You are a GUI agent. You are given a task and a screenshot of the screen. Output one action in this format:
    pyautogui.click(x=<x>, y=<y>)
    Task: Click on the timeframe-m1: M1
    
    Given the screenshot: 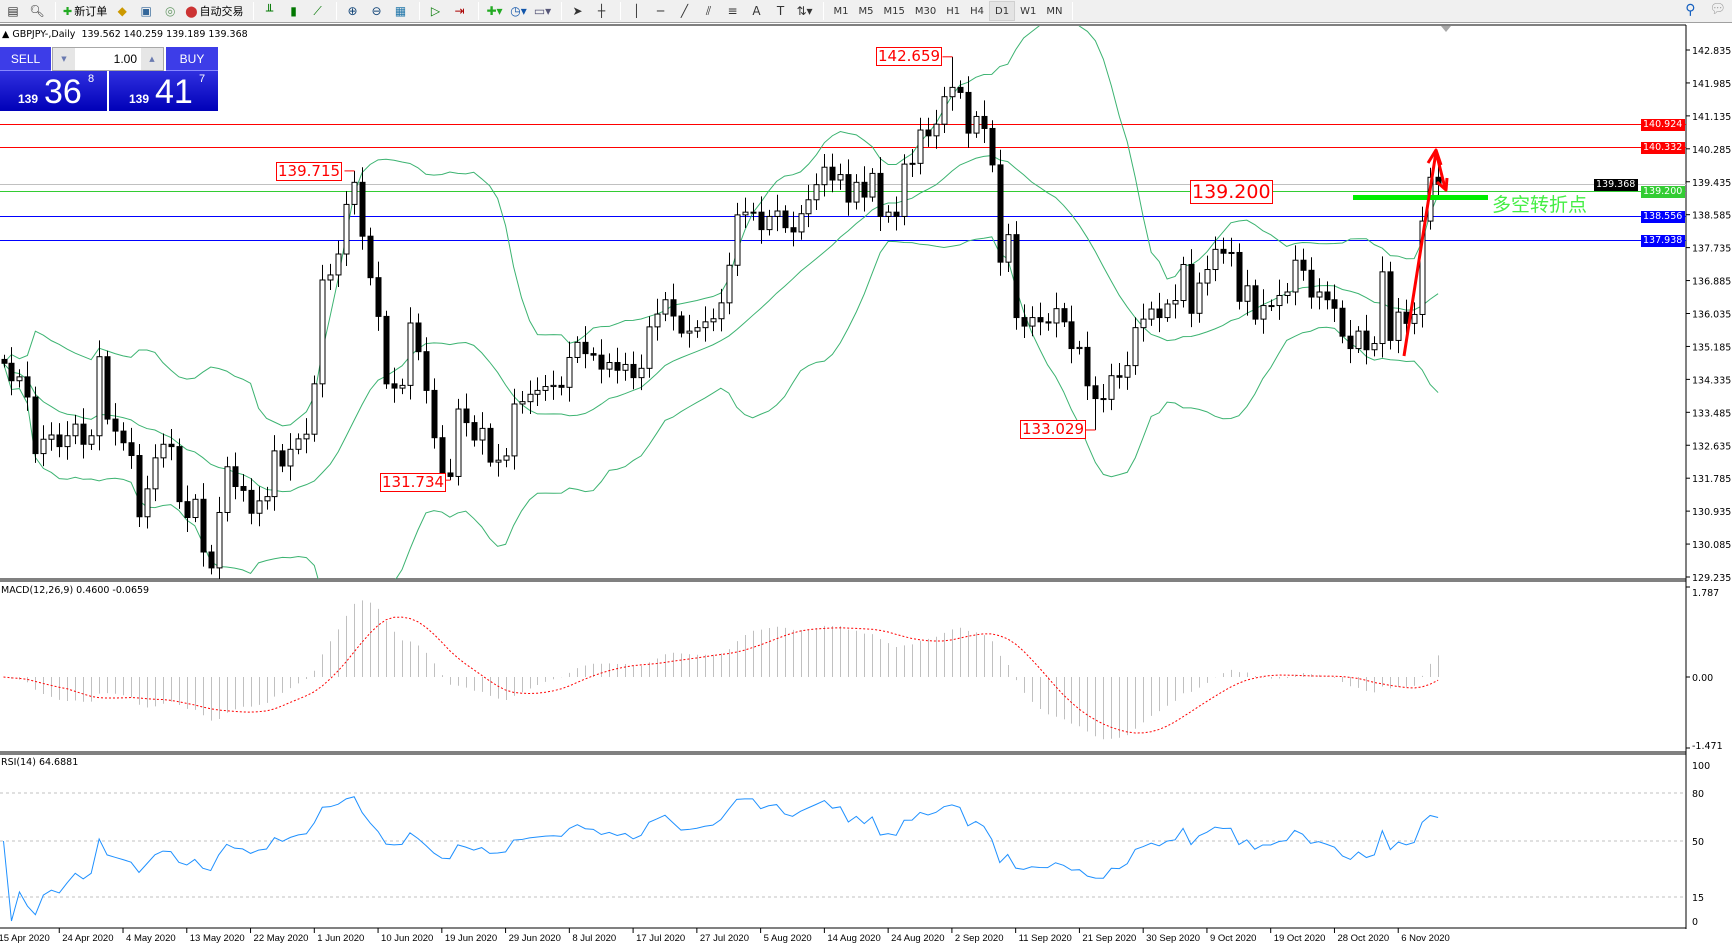 What is the action you would take?
    pyautogui.click(x=841, y=11)
    